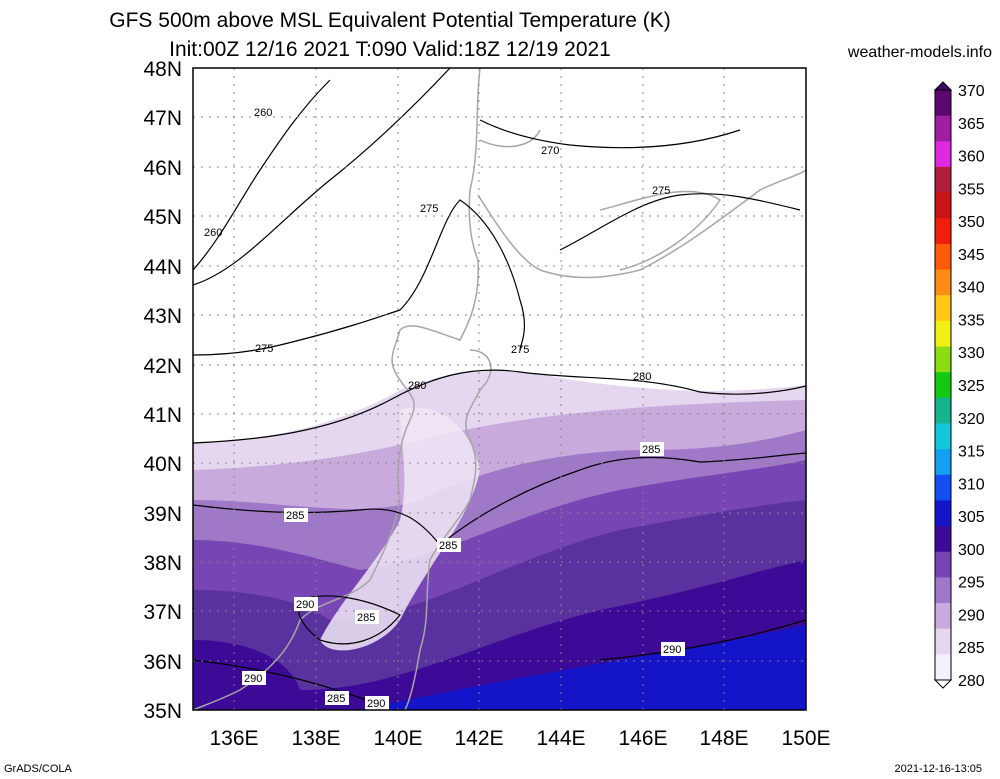  What do you see at coordinates (971, 550) in the screenshot?
I see `colorbar-label: 300` at bounding box center [971, 550].